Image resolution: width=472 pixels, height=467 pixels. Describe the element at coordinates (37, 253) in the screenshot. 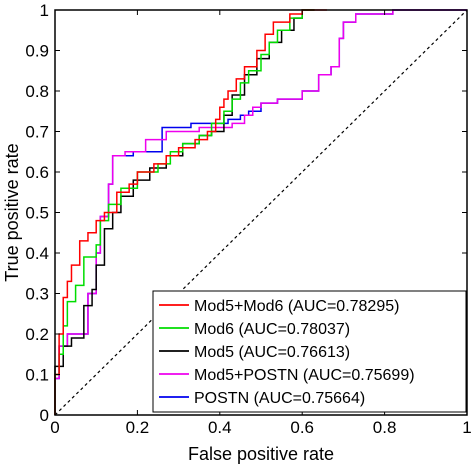

I see `y-tick-label: 0.4` at that location.